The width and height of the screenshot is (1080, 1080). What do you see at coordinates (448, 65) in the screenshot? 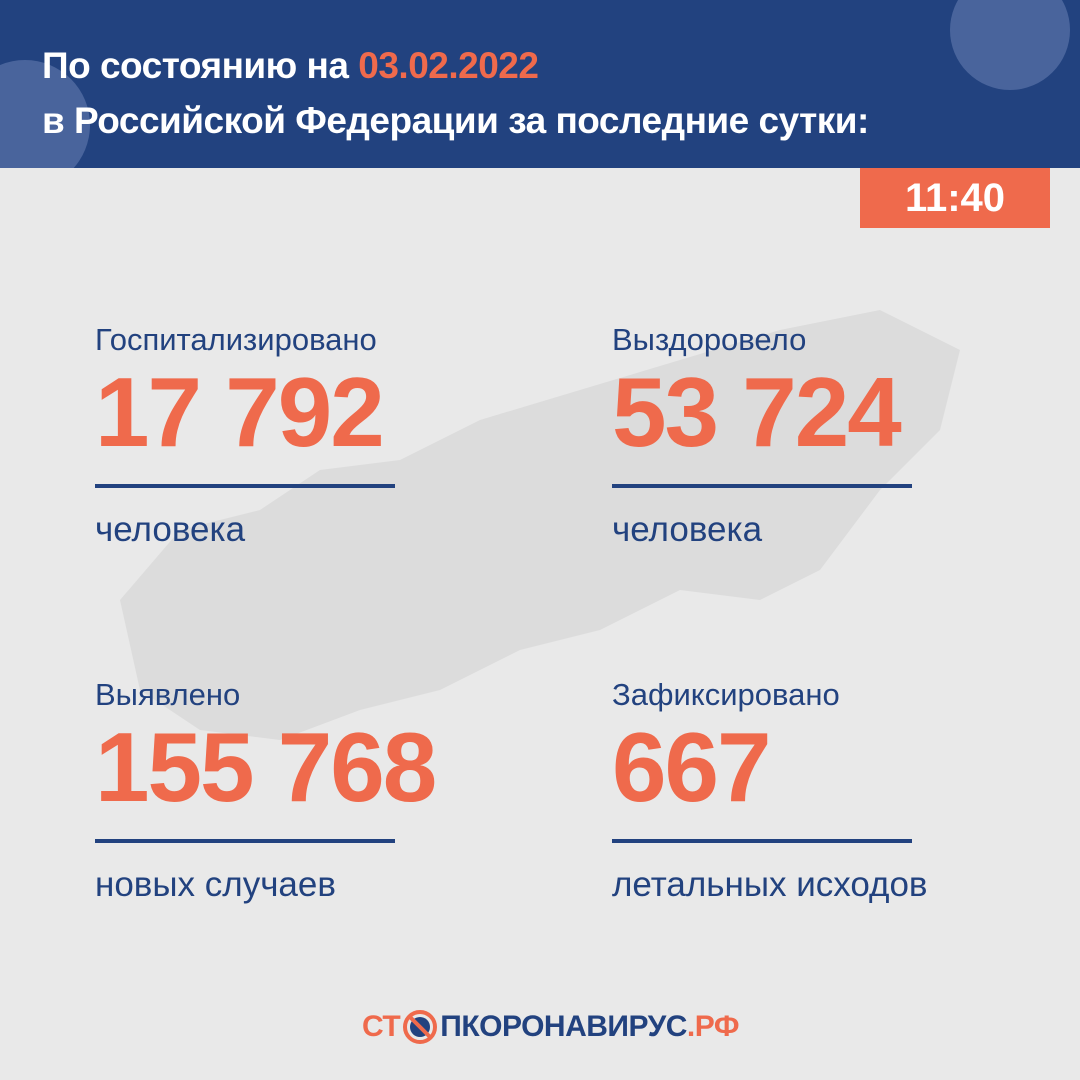
I see `title-date: 03.02.2022` at bounding box center [448, 65].